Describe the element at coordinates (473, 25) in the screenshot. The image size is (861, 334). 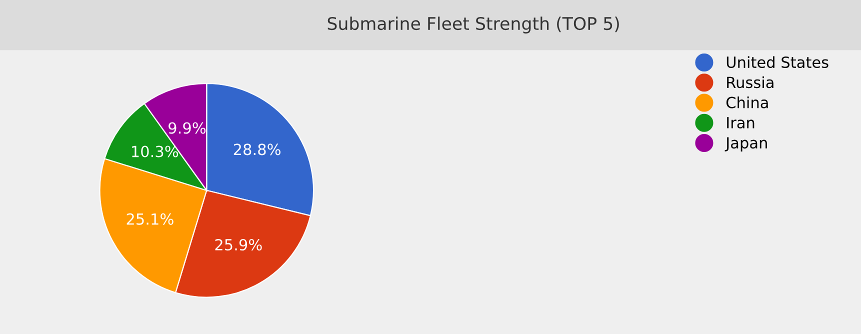
I see `chart-title: Submarine Fleet Strength (TOP 5)` at that location.